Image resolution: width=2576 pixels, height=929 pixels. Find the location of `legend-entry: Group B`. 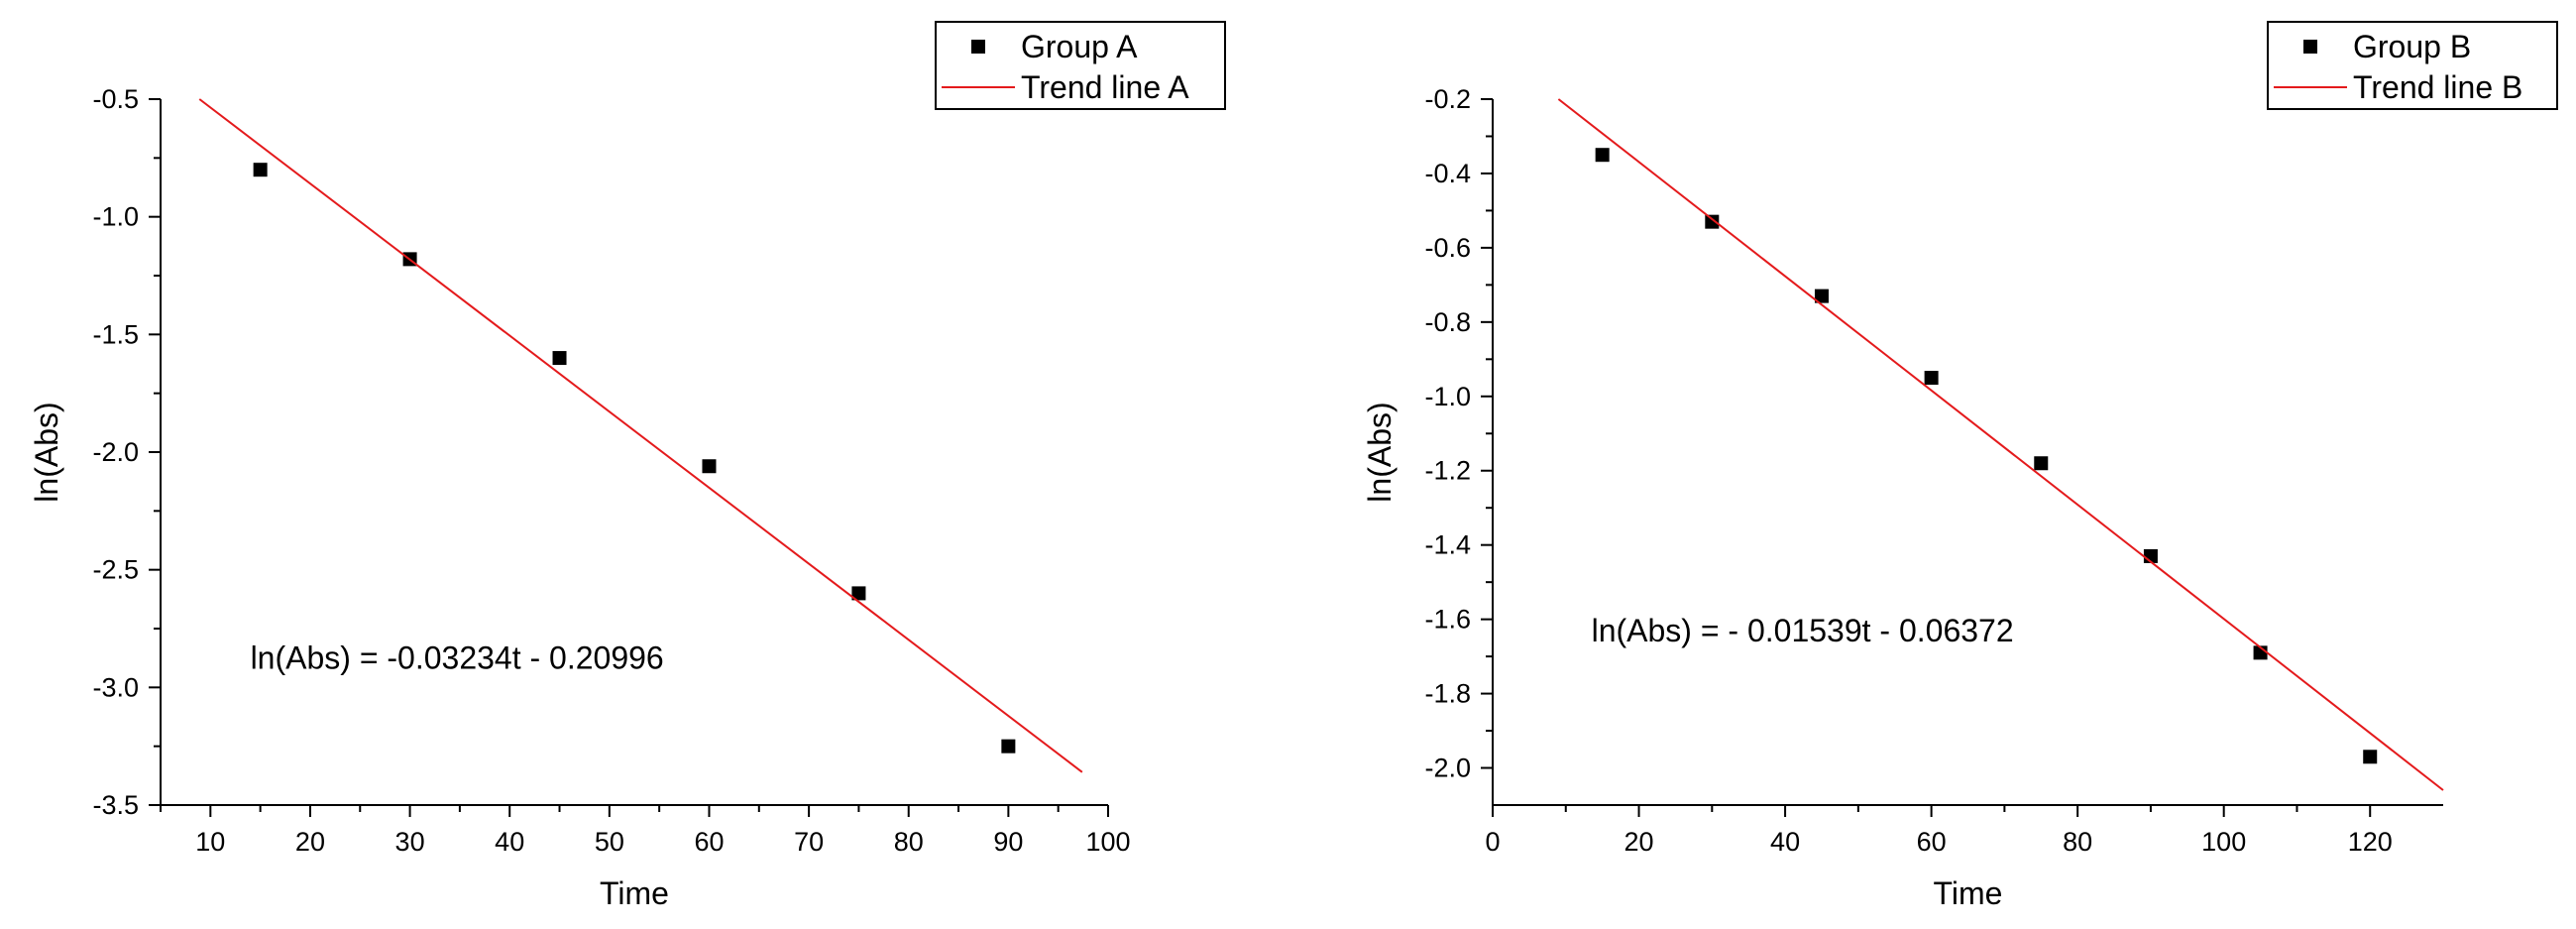

legend-entry: Group B is located at coordinates (2412, 47).